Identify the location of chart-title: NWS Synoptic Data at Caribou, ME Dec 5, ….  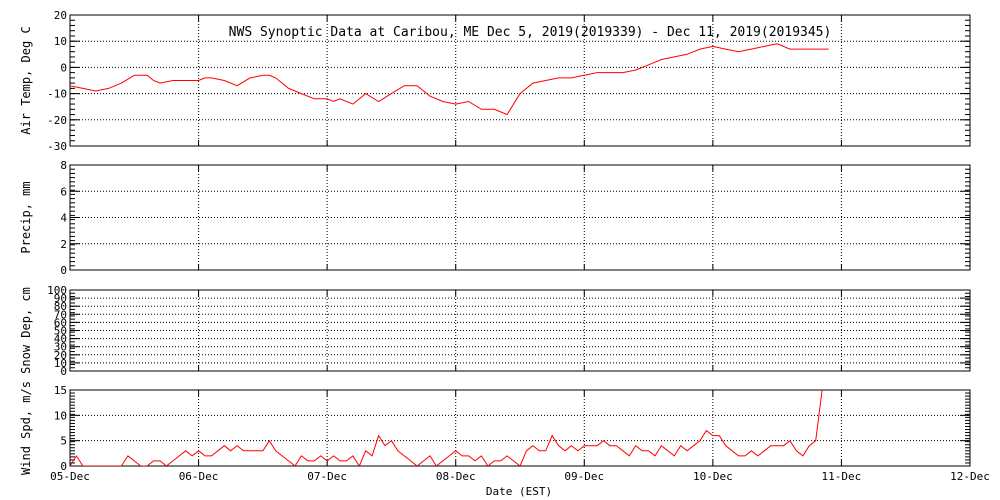
(530, 32).